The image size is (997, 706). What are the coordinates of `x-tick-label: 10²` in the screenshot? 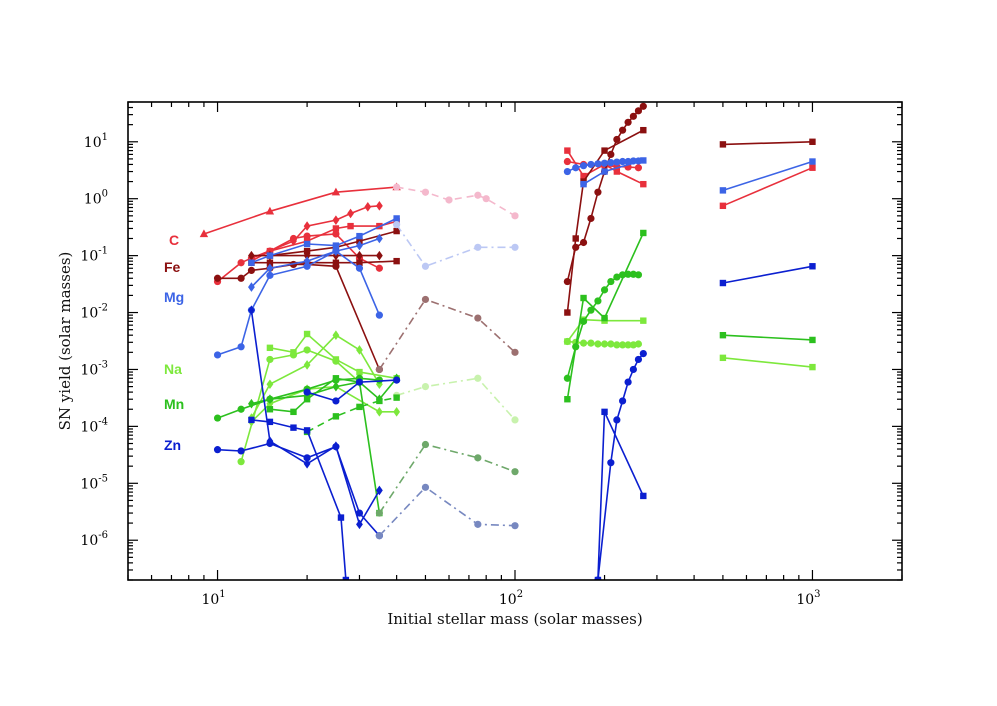 It's located at (511, 598).